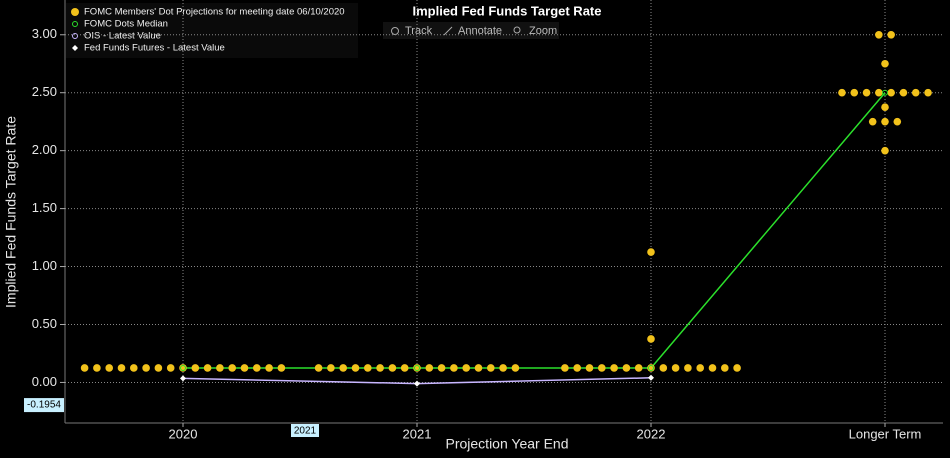 The height and width of the screenshot is (458, 950). Describe the element at coordinates (44, 323) in the screenshot. I see `y-tick-label: 0.50` at that location.